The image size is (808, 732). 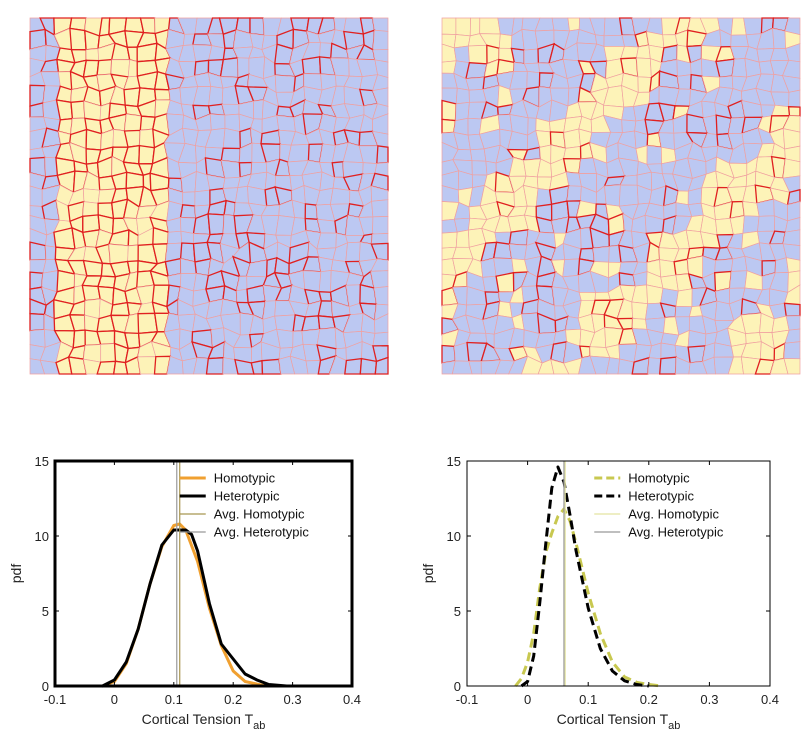 What do you see at coordinates (673, 514) in the screenshot?
I see `legend-label-avg-homotypic-right: Avg. Homotypic` at bounding box center [673, 514].